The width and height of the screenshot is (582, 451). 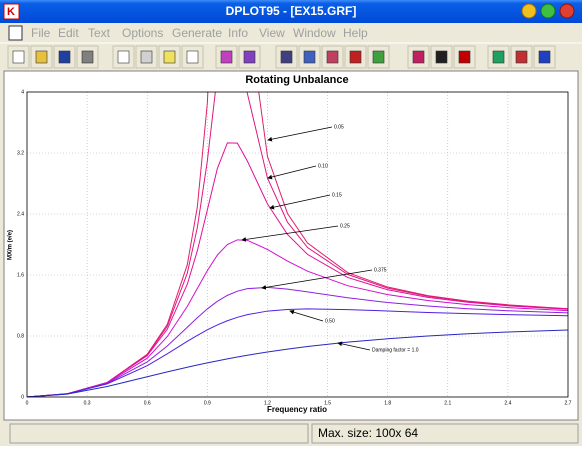 I want to click on y-tick-label: 1.6, so click(x=20, y=275).